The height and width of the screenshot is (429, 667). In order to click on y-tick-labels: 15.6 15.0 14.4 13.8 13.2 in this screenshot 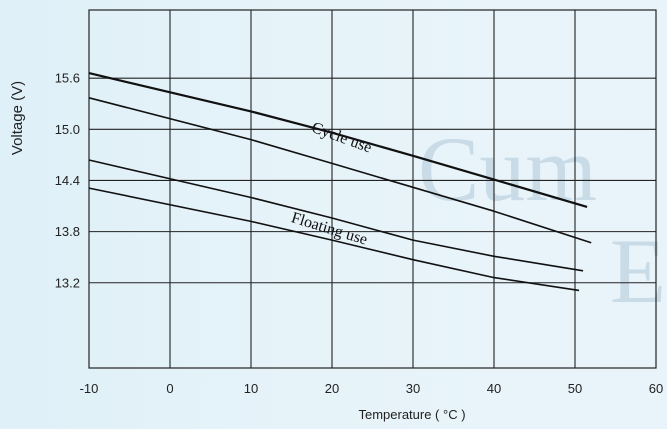, I will do `click(67, 181)`.